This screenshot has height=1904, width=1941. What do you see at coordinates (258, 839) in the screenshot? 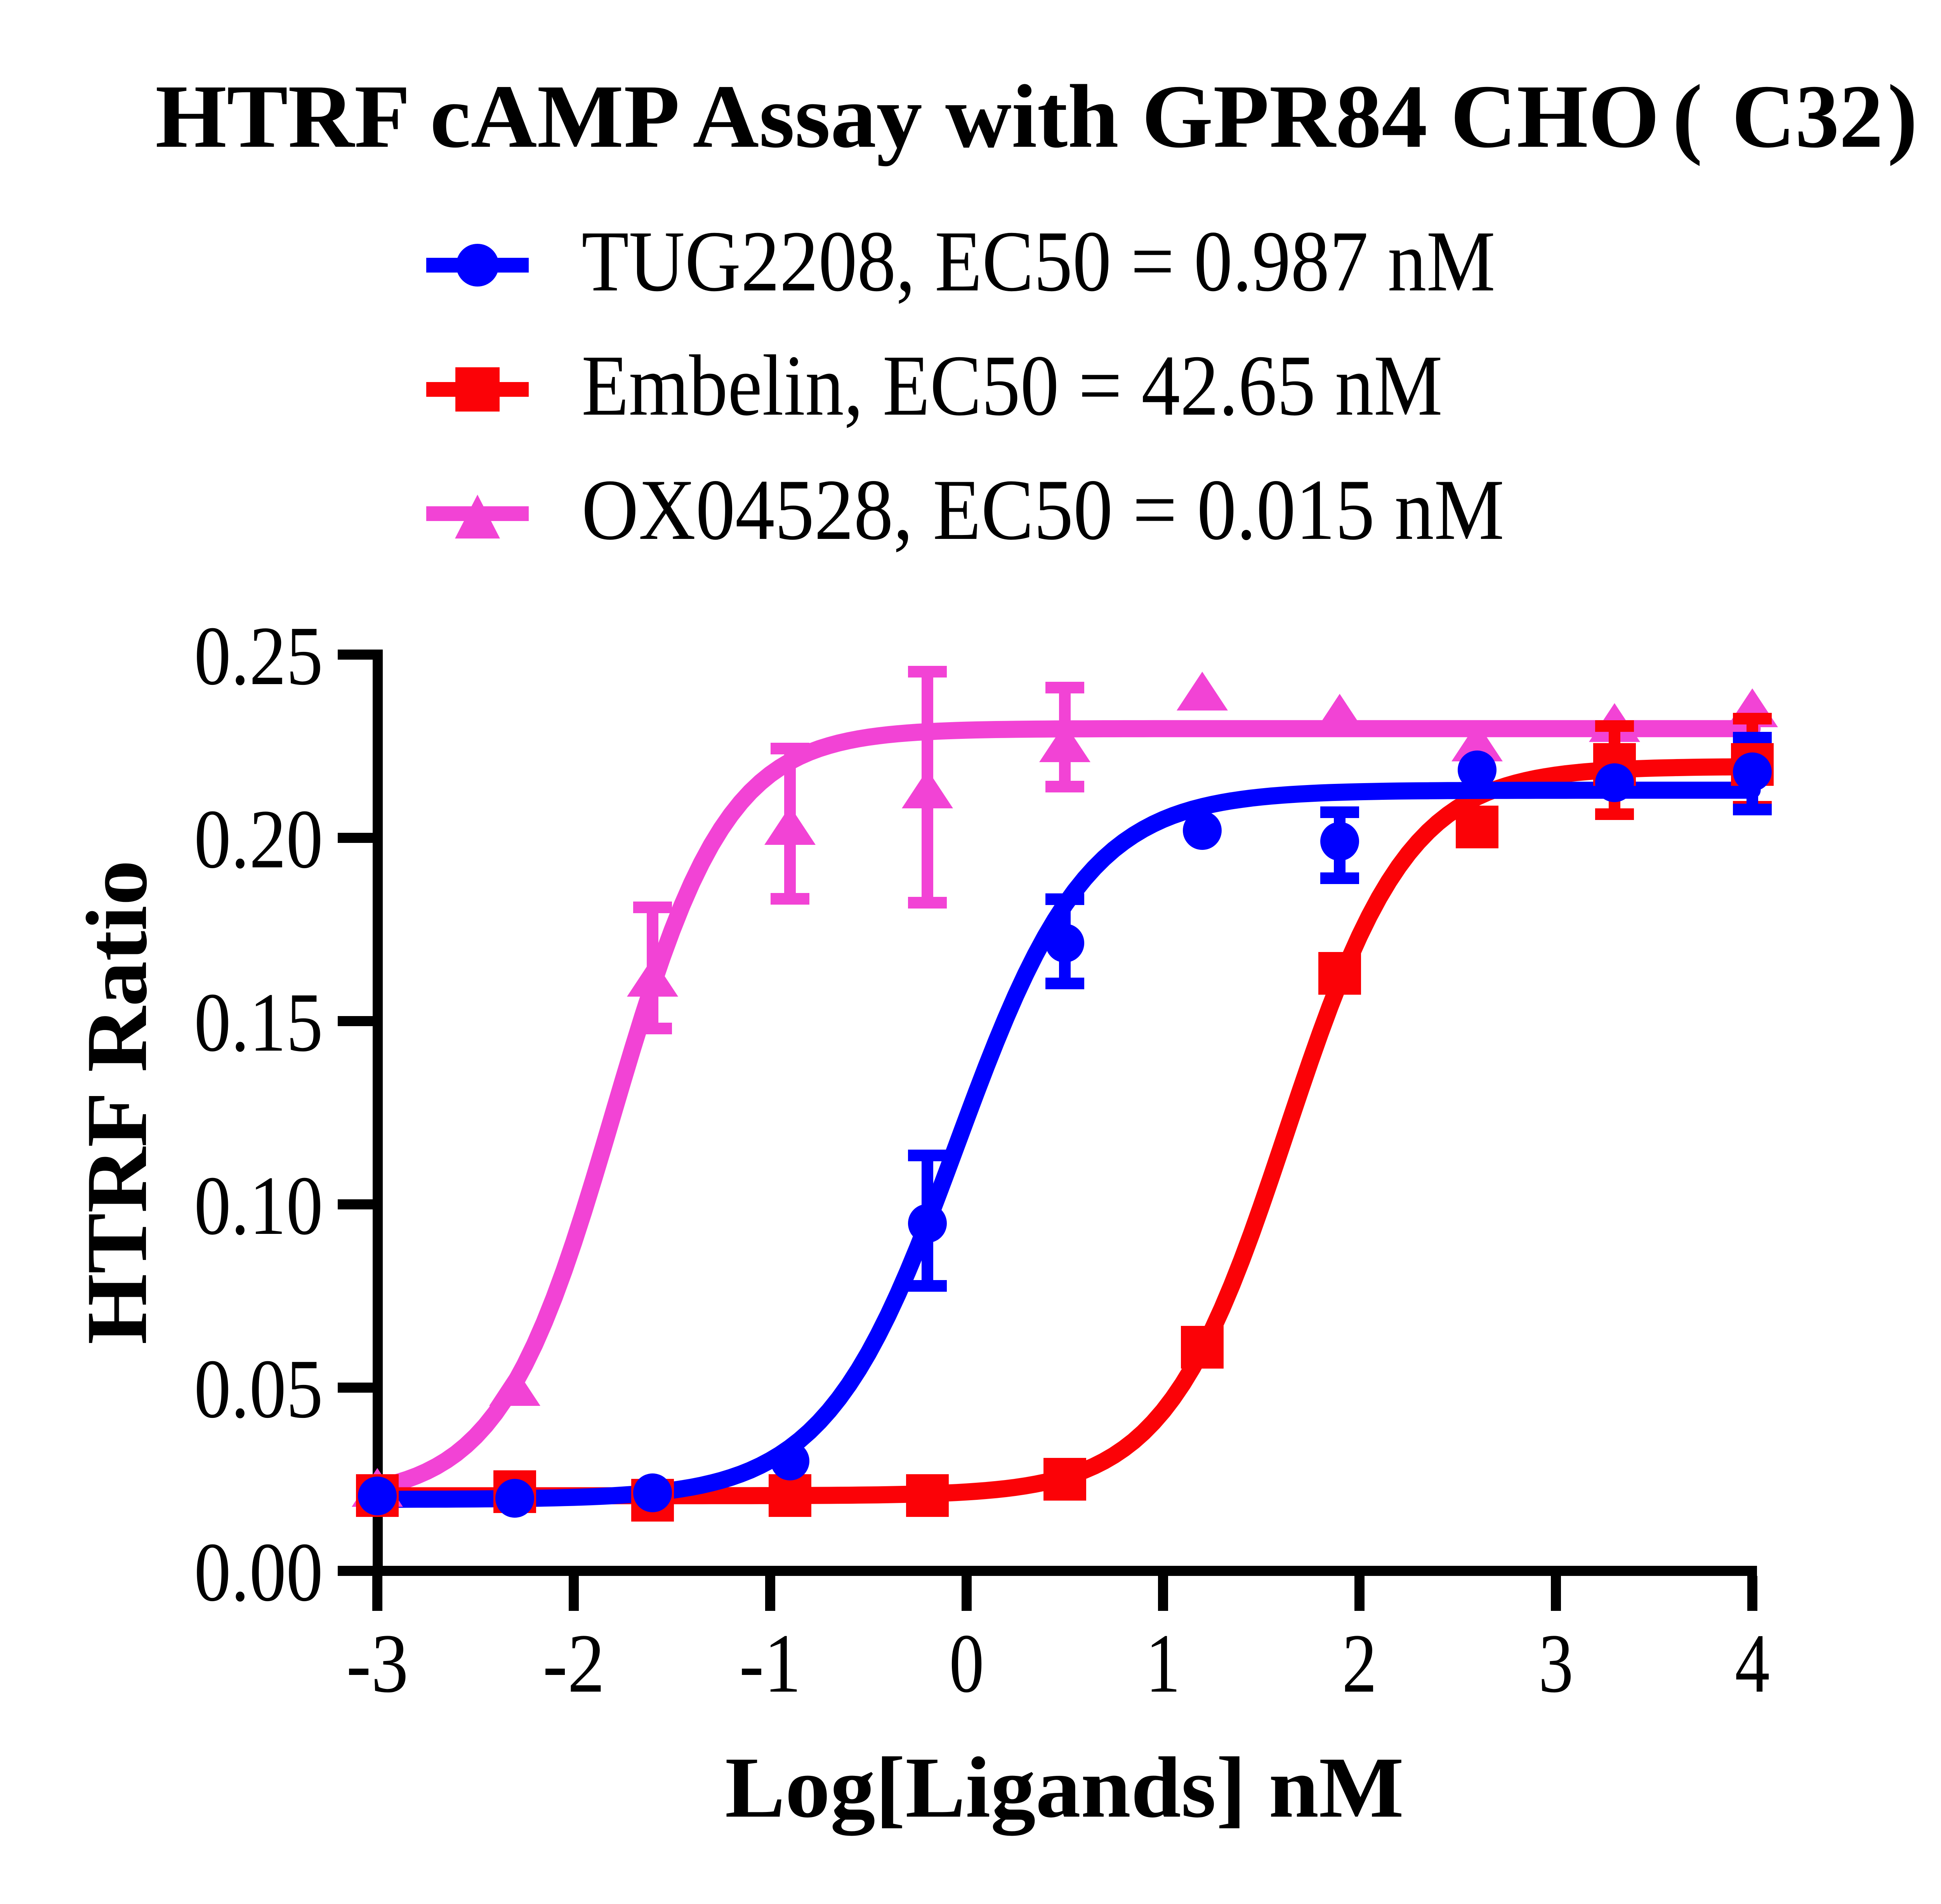
I see `svg-text: 0.20` at bounding box center [258, 839].